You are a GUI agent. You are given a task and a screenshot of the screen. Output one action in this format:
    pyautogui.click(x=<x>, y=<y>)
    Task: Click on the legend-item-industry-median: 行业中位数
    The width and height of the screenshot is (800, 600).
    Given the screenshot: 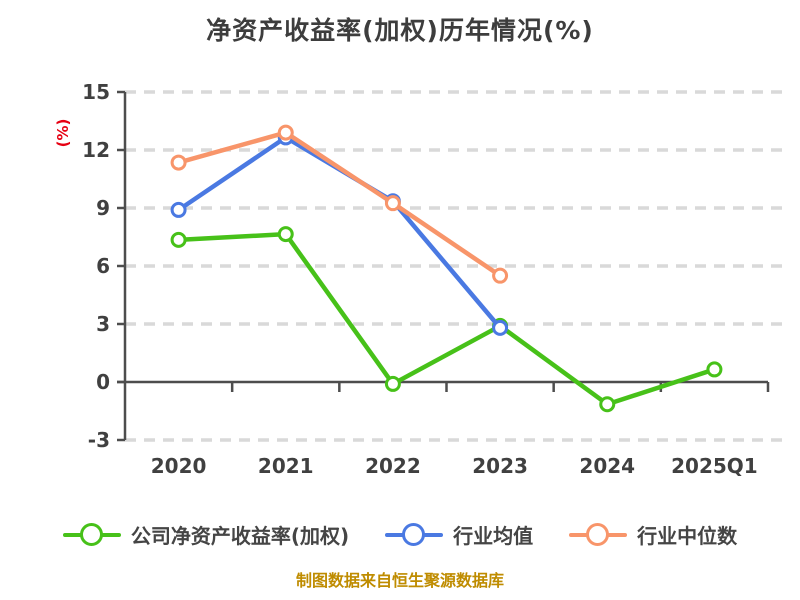 What is the action you would take?
    pyautogui.click(x=653, y=534)
    